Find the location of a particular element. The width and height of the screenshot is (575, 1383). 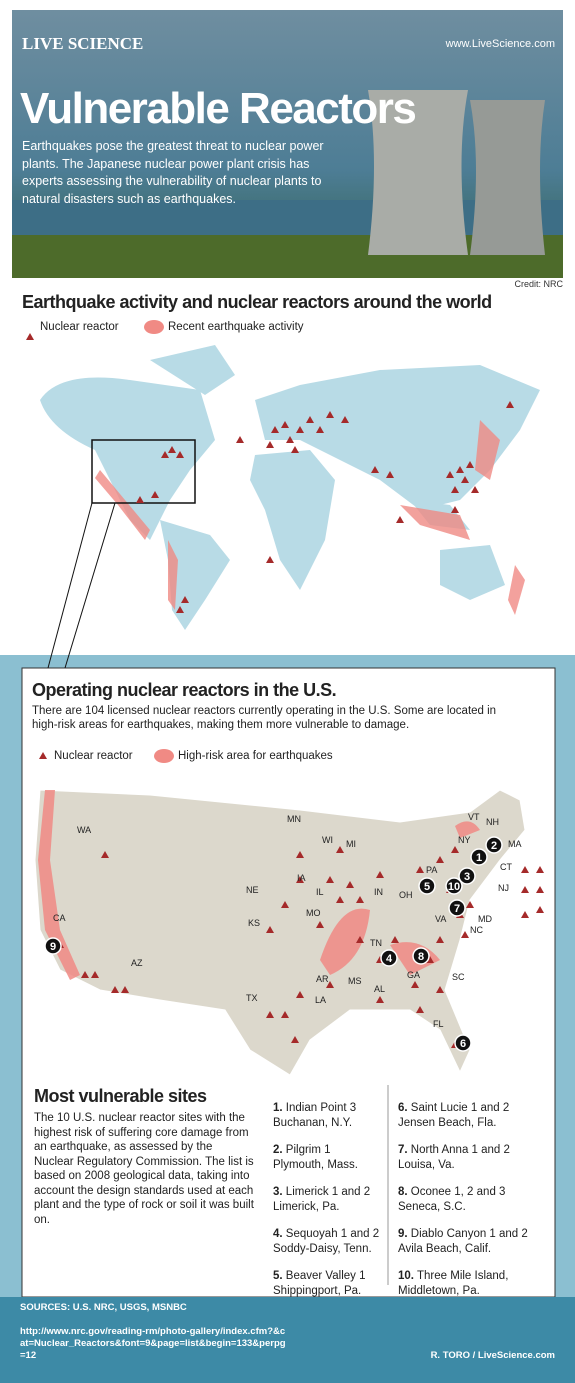

state-label: NJ is located at coordinates (503, 888).